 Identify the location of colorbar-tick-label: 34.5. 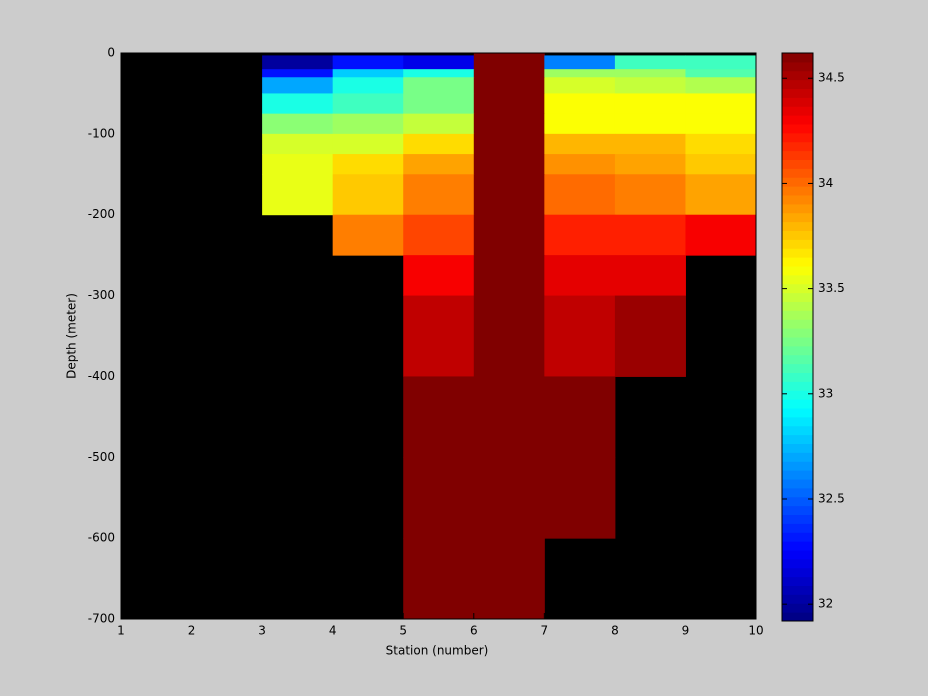
(831, 78).